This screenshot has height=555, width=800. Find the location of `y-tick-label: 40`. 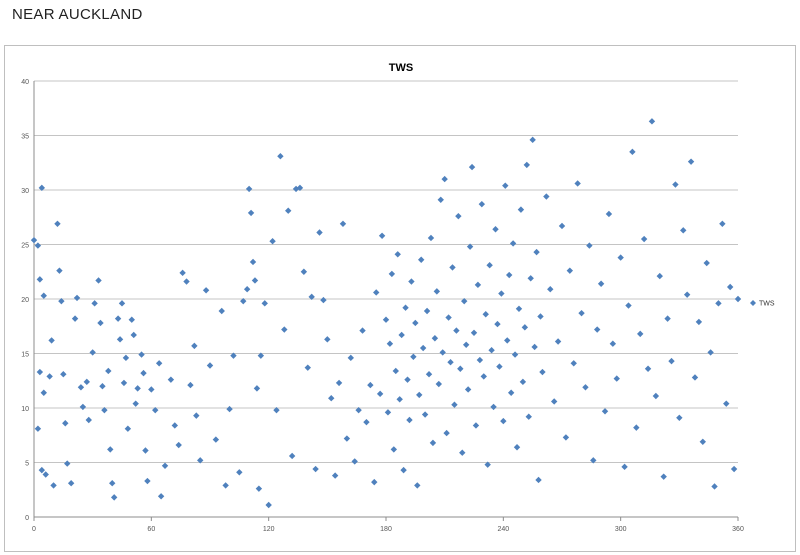

y-tick-label: 40 is located at coordinates (25, 82).